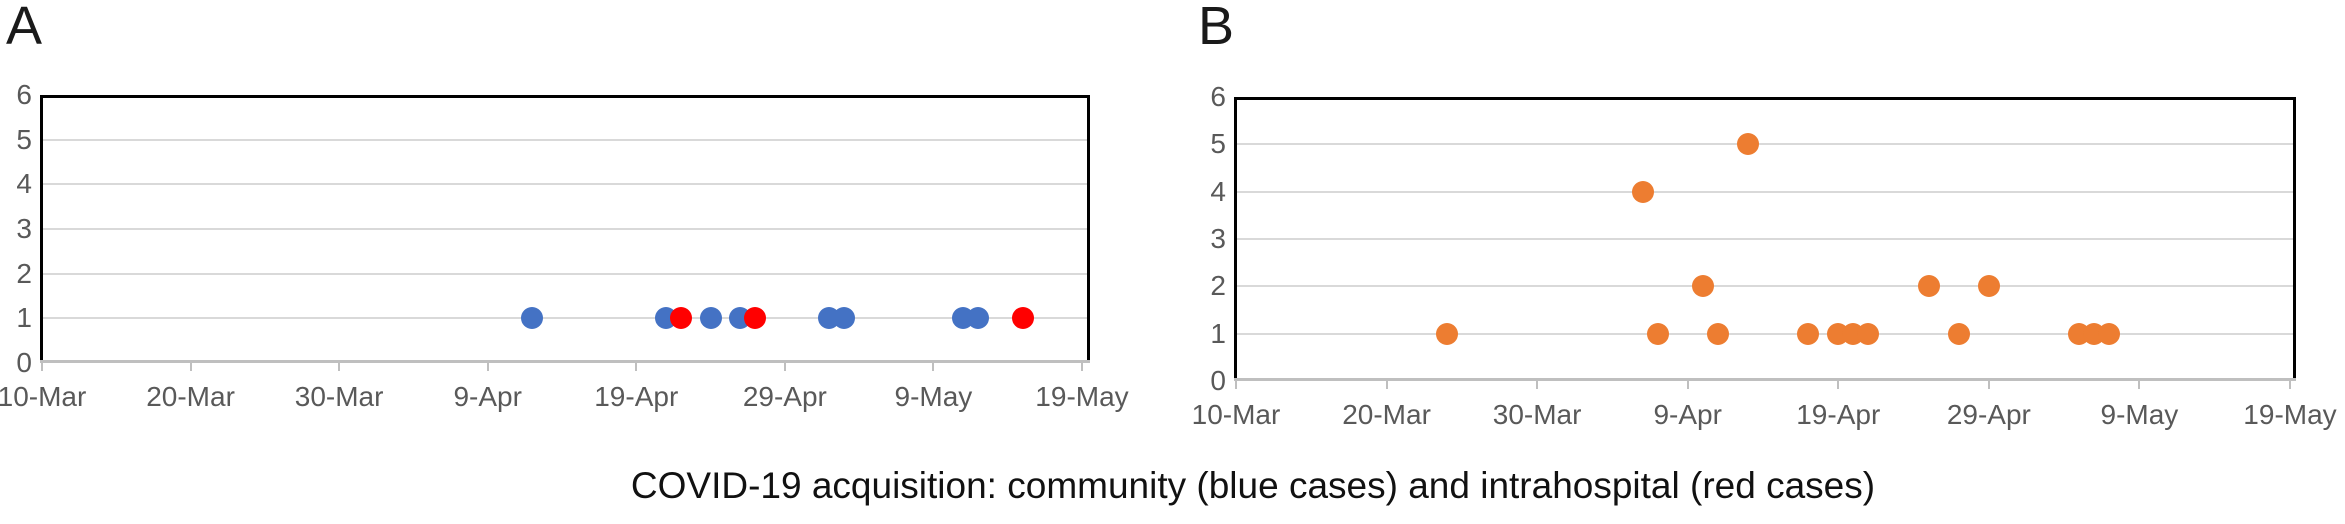  Describe the element at coordinates (1216, 28) in the screenshot. I see `panel-b-label: B` at that location.